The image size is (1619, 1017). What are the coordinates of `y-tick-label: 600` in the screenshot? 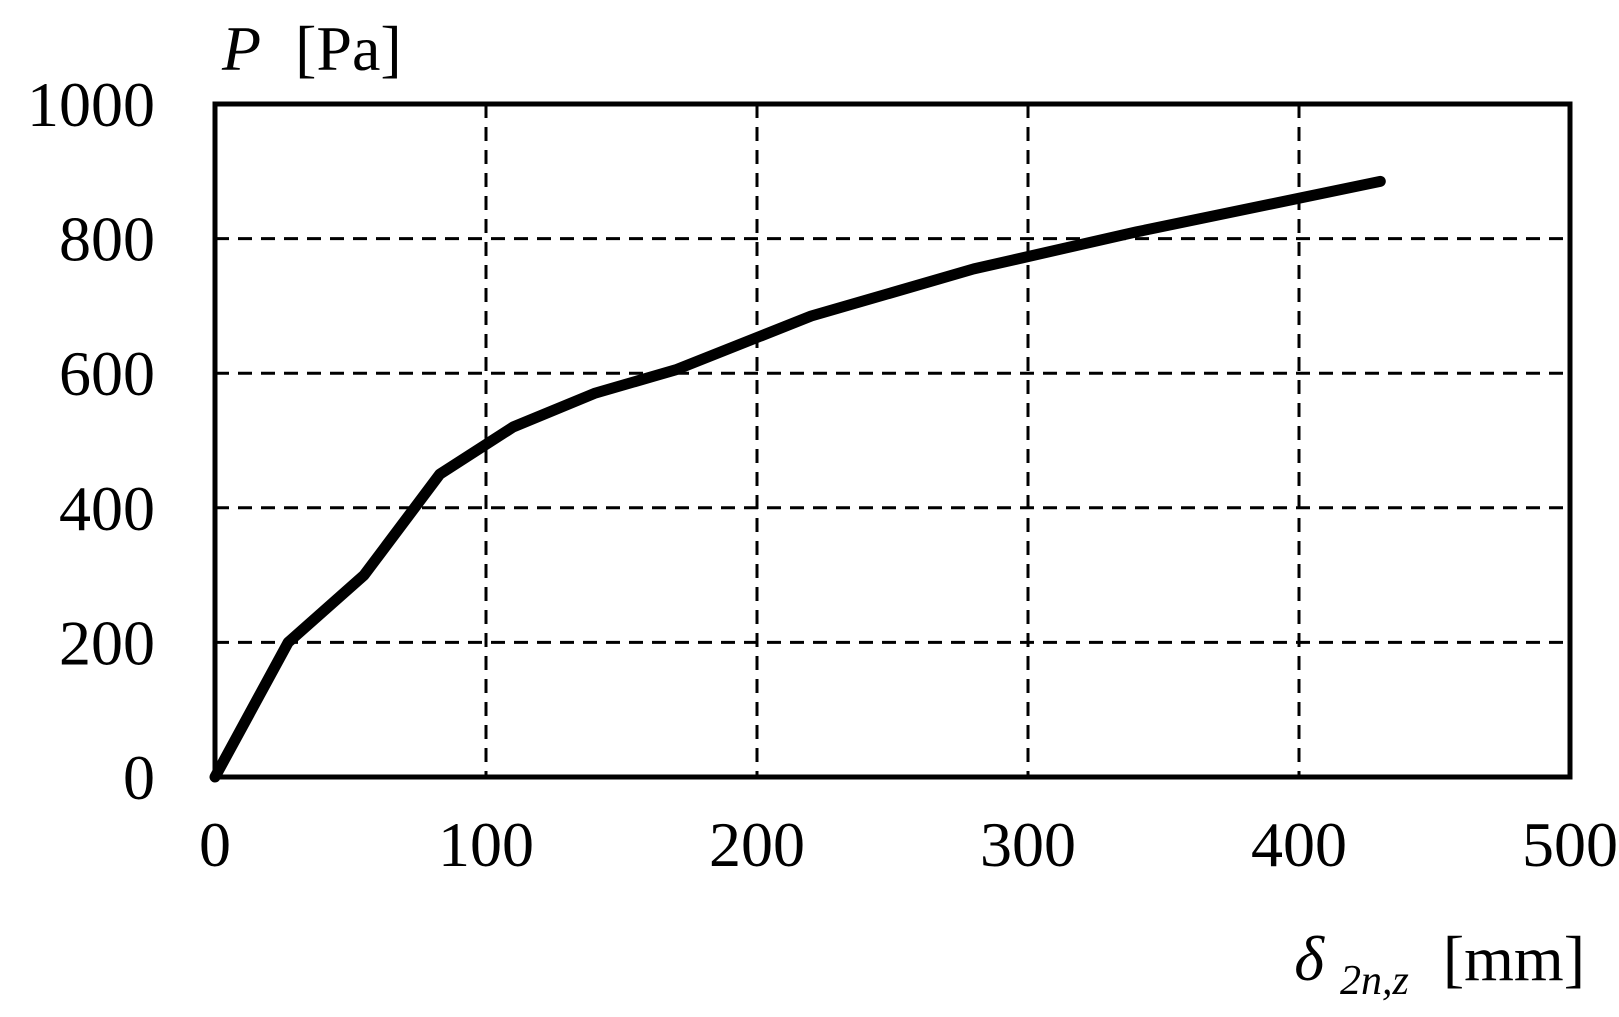 It's located at (107, 373).